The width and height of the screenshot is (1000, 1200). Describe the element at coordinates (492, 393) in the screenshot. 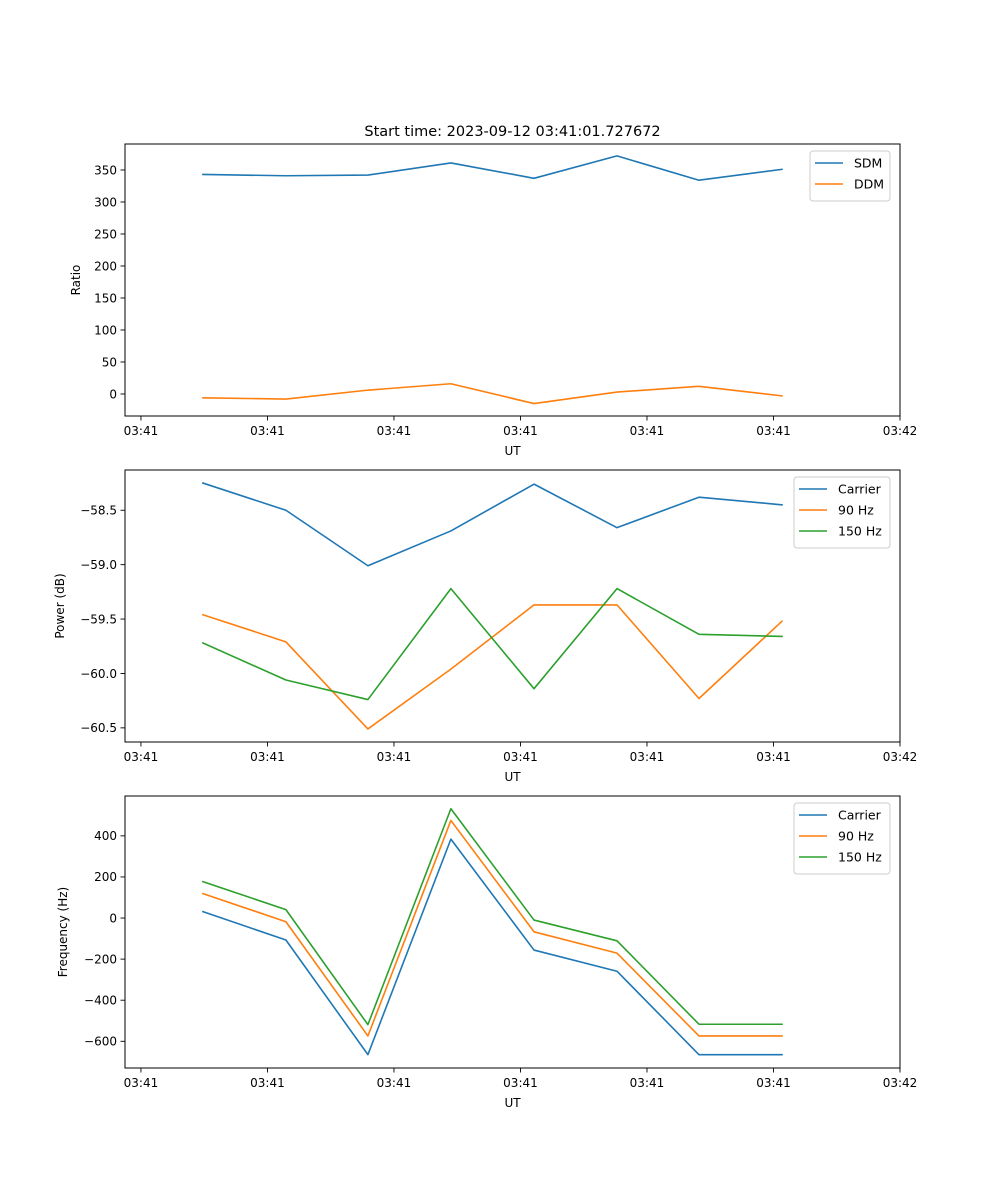

I see `series-line-ddm` at that location.